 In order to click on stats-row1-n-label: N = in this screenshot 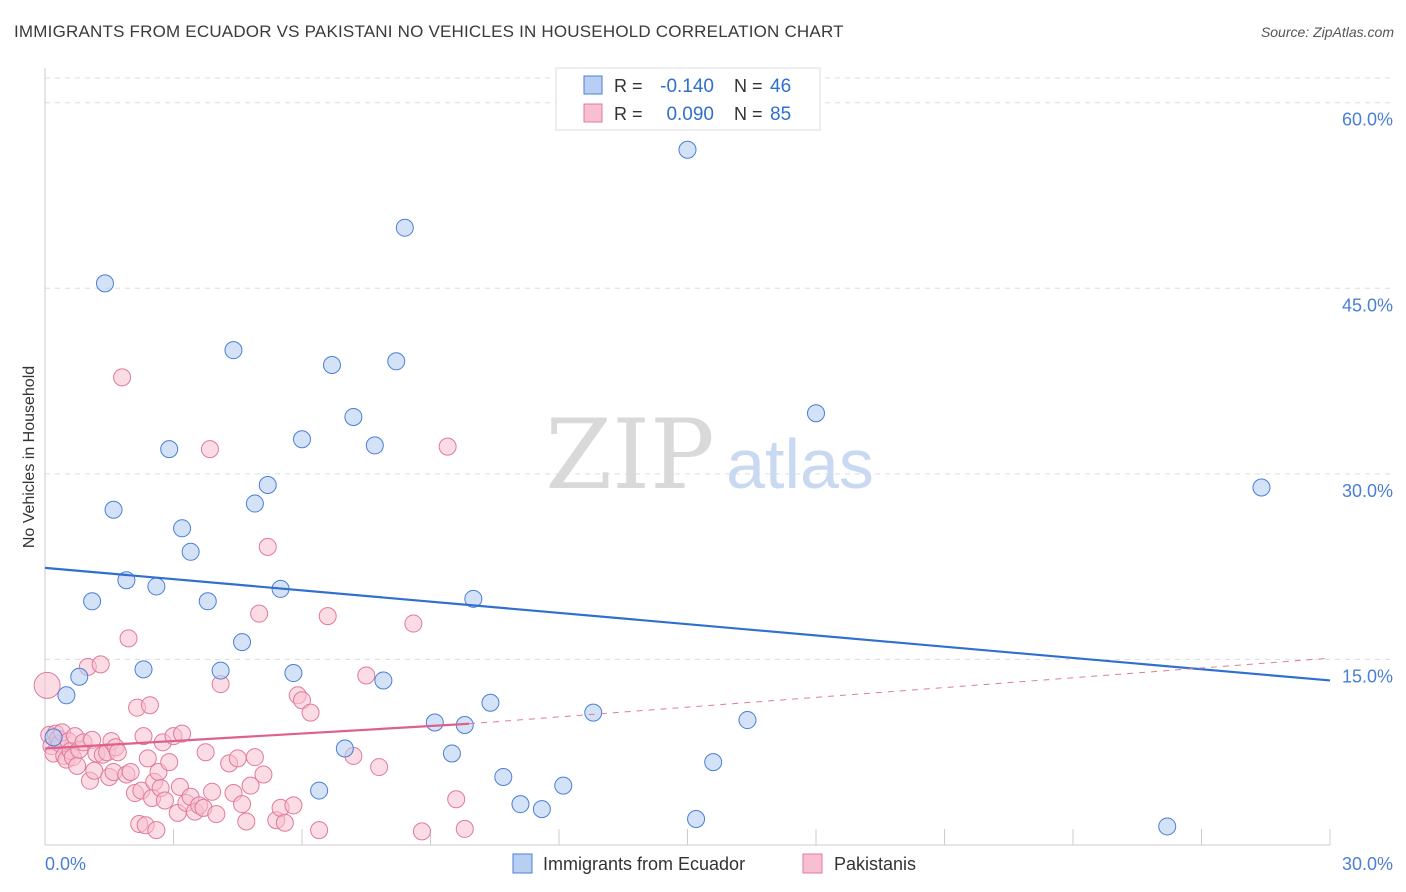, I will do `click(748, 86)`.